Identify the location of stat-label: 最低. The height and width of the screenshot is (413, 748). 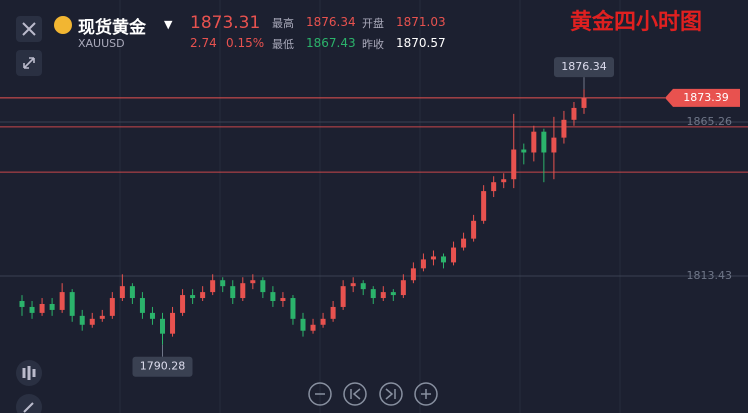
(283, 44).